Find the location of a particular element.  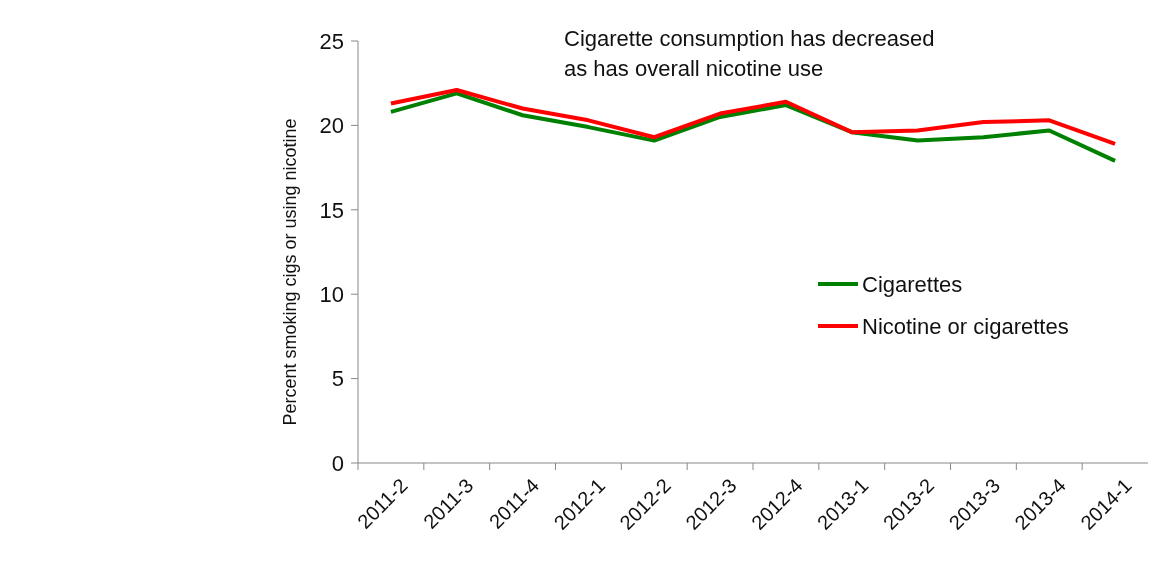

legend-label: Nicotine or cigarettes is located at coordinates (965, 326).